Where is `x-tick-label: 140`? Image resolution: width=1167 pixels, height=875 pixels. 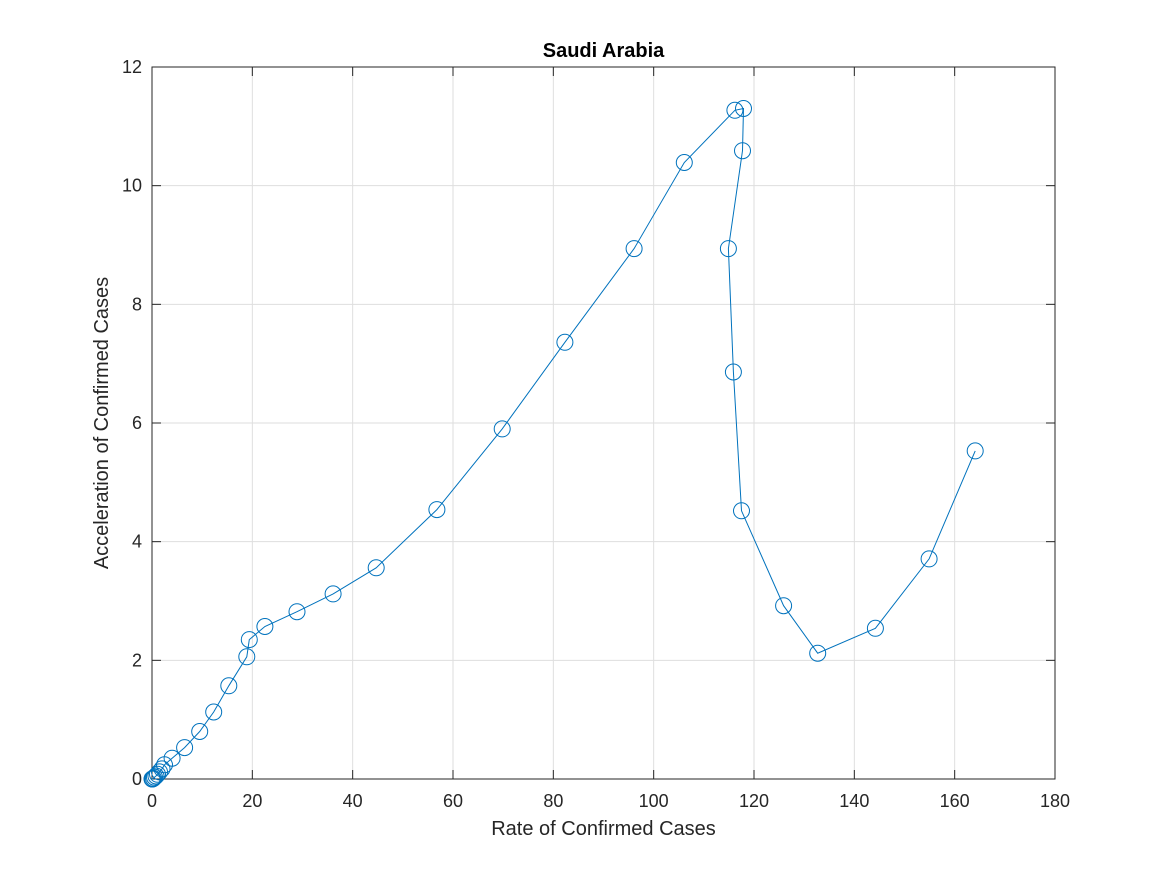
x-tick-label: 140 is located at coordinates (854, 801).